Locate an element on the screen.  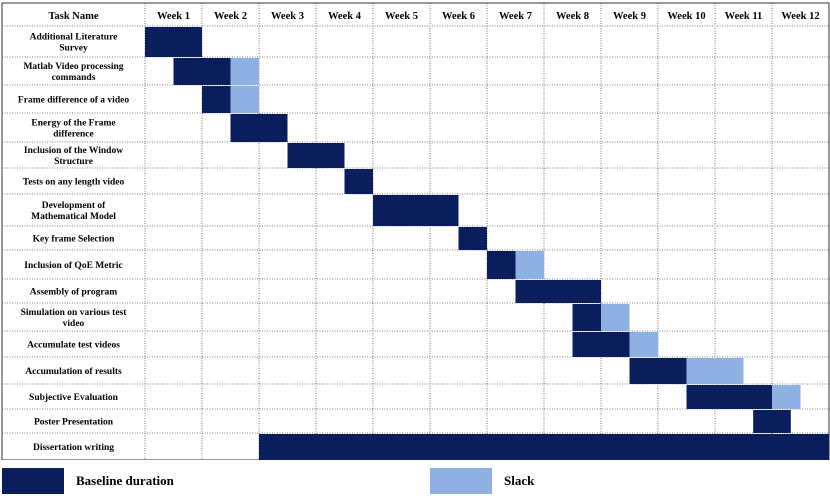
legend-swatch-slack is located at coordinates (461, 481).